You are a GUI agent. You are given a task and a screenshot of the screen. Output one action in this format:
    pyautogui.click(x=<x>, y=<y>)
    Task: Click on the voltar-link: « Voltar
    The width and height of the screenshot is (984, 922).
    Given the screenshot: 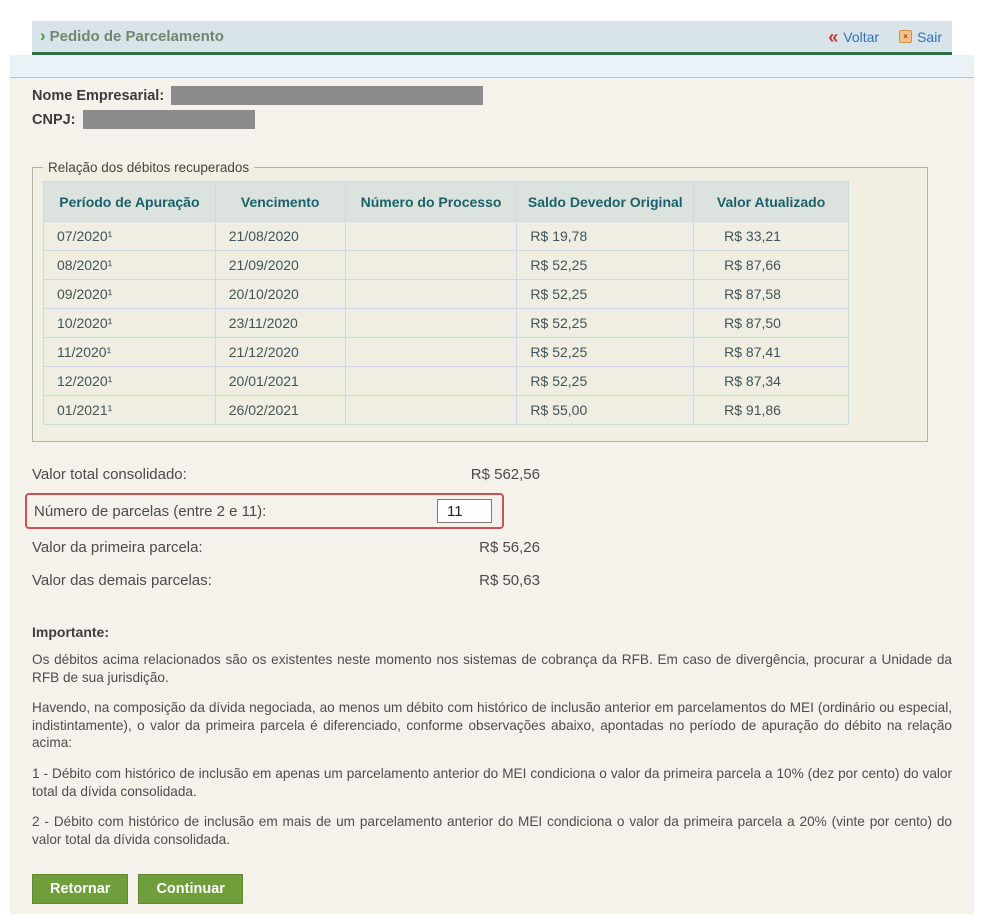 What is the action you would take?
    pyautogui.click(x=854, y=36)
    